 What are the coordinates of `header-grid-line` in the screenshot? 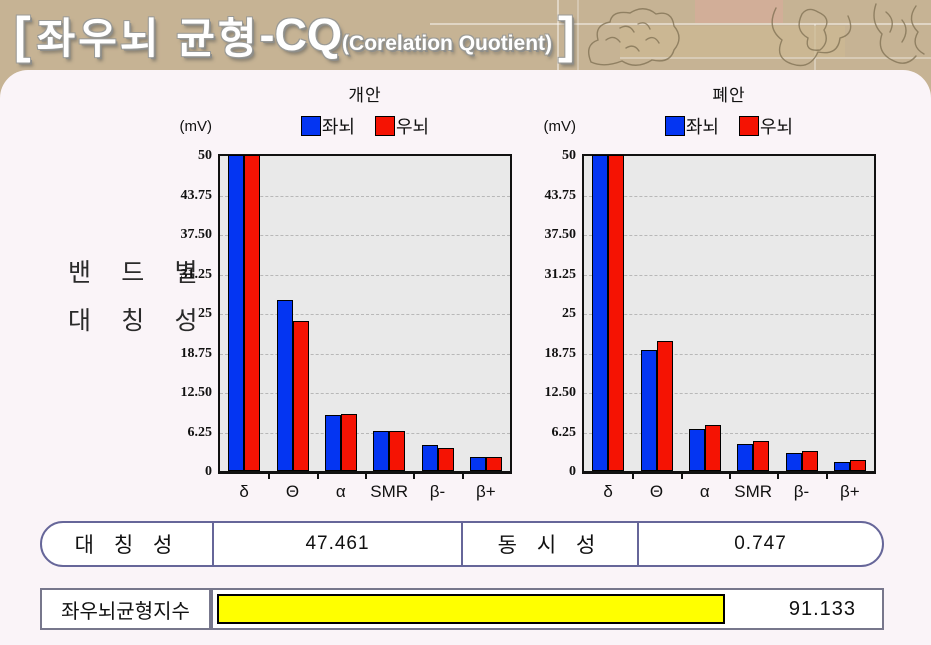 It's located at (680, 24).